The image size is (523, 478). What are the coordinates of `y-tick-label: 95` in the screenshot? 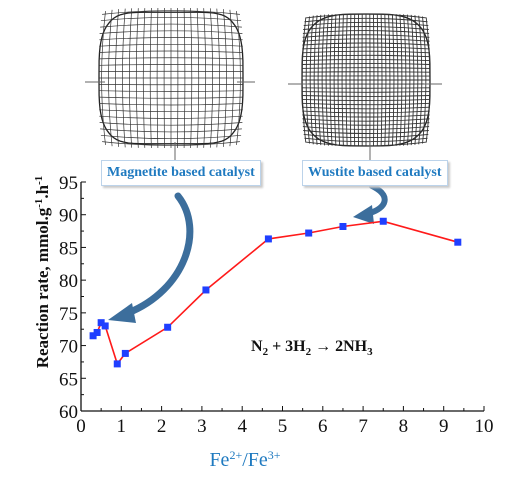 It's located at (68, 183).